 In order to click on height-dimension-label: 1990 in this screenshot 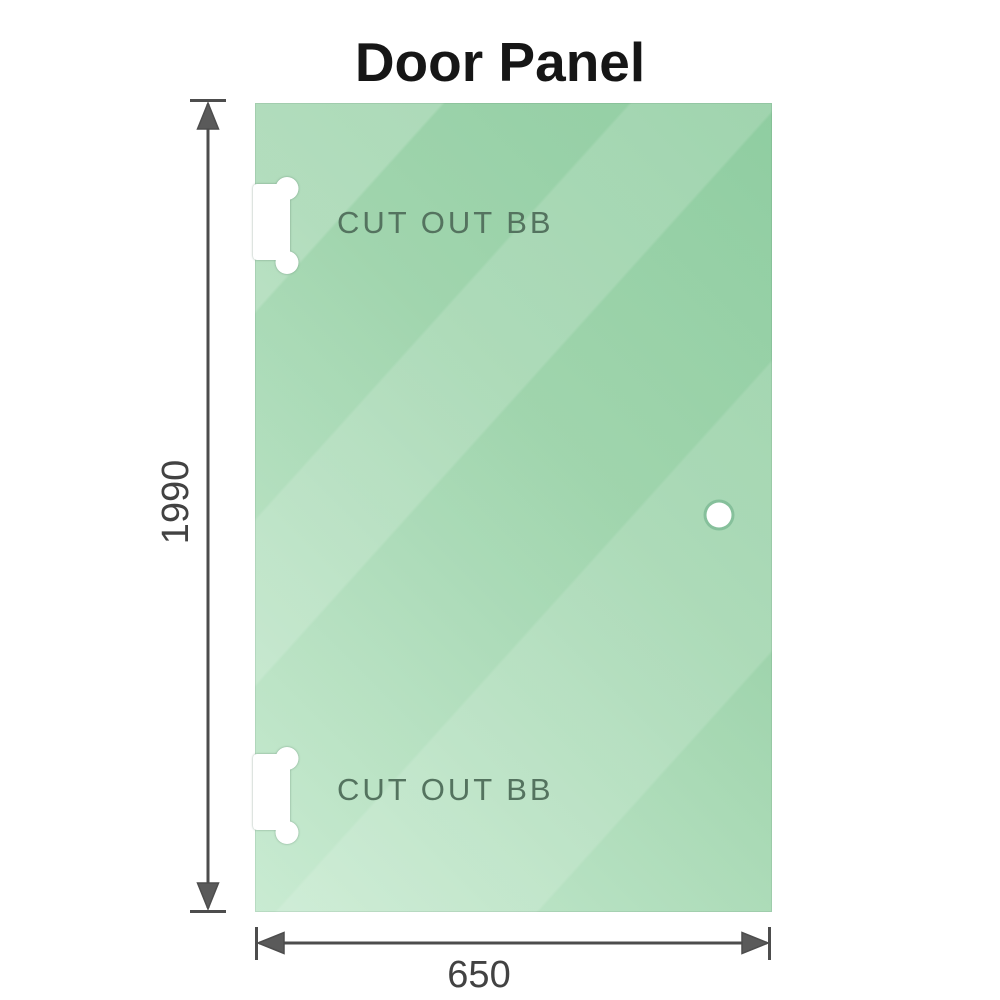, I will do `click(176, 502)`.